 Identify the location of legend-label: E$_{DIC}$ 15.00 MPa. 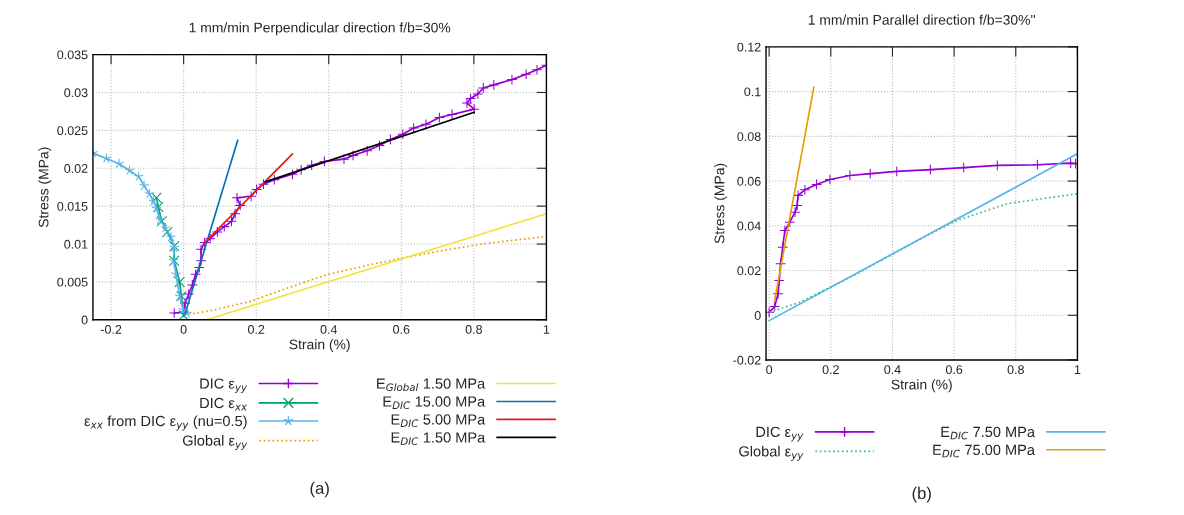
(434, 403).